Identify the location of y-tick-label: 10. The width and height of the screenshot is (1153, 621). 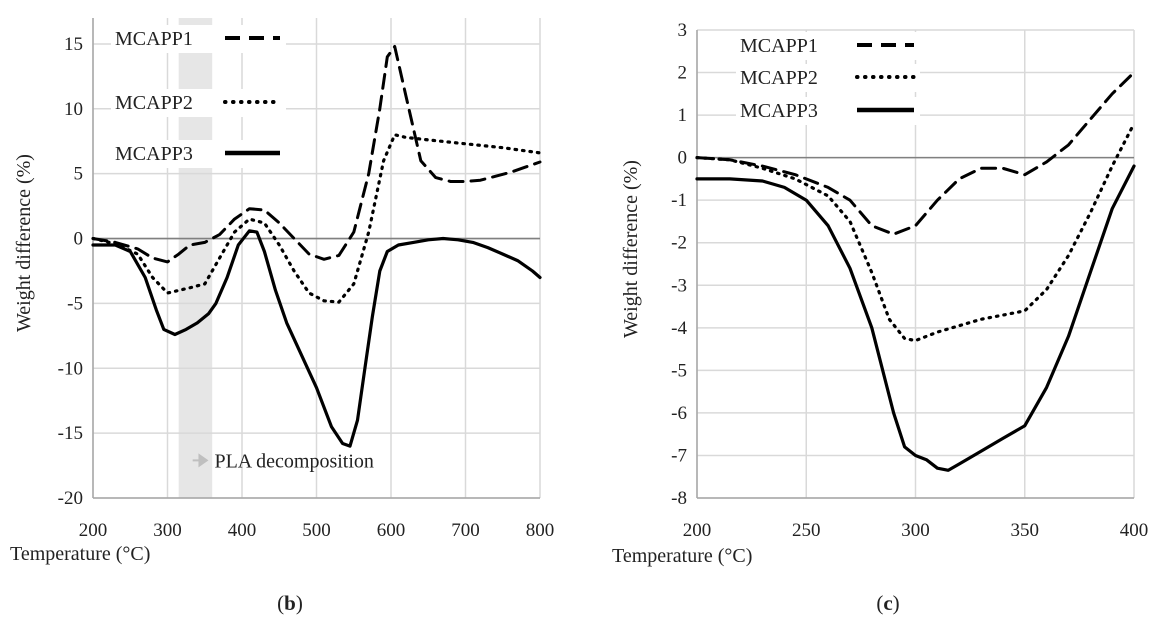
(73, 109).